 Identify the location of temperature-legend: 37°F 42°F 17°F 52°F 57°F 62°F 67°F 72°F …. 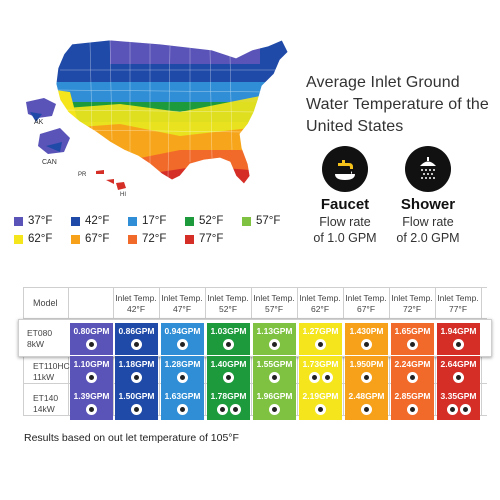
(159, 230).